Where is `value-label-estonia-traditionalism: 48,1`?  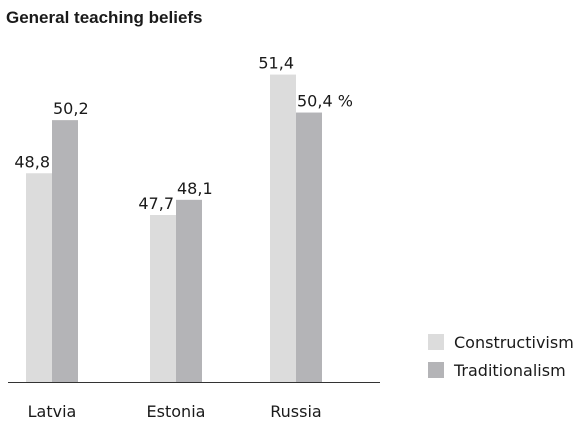 value-label-estonia-traditionalism: 48,1 is located at coordinates (195, 188).